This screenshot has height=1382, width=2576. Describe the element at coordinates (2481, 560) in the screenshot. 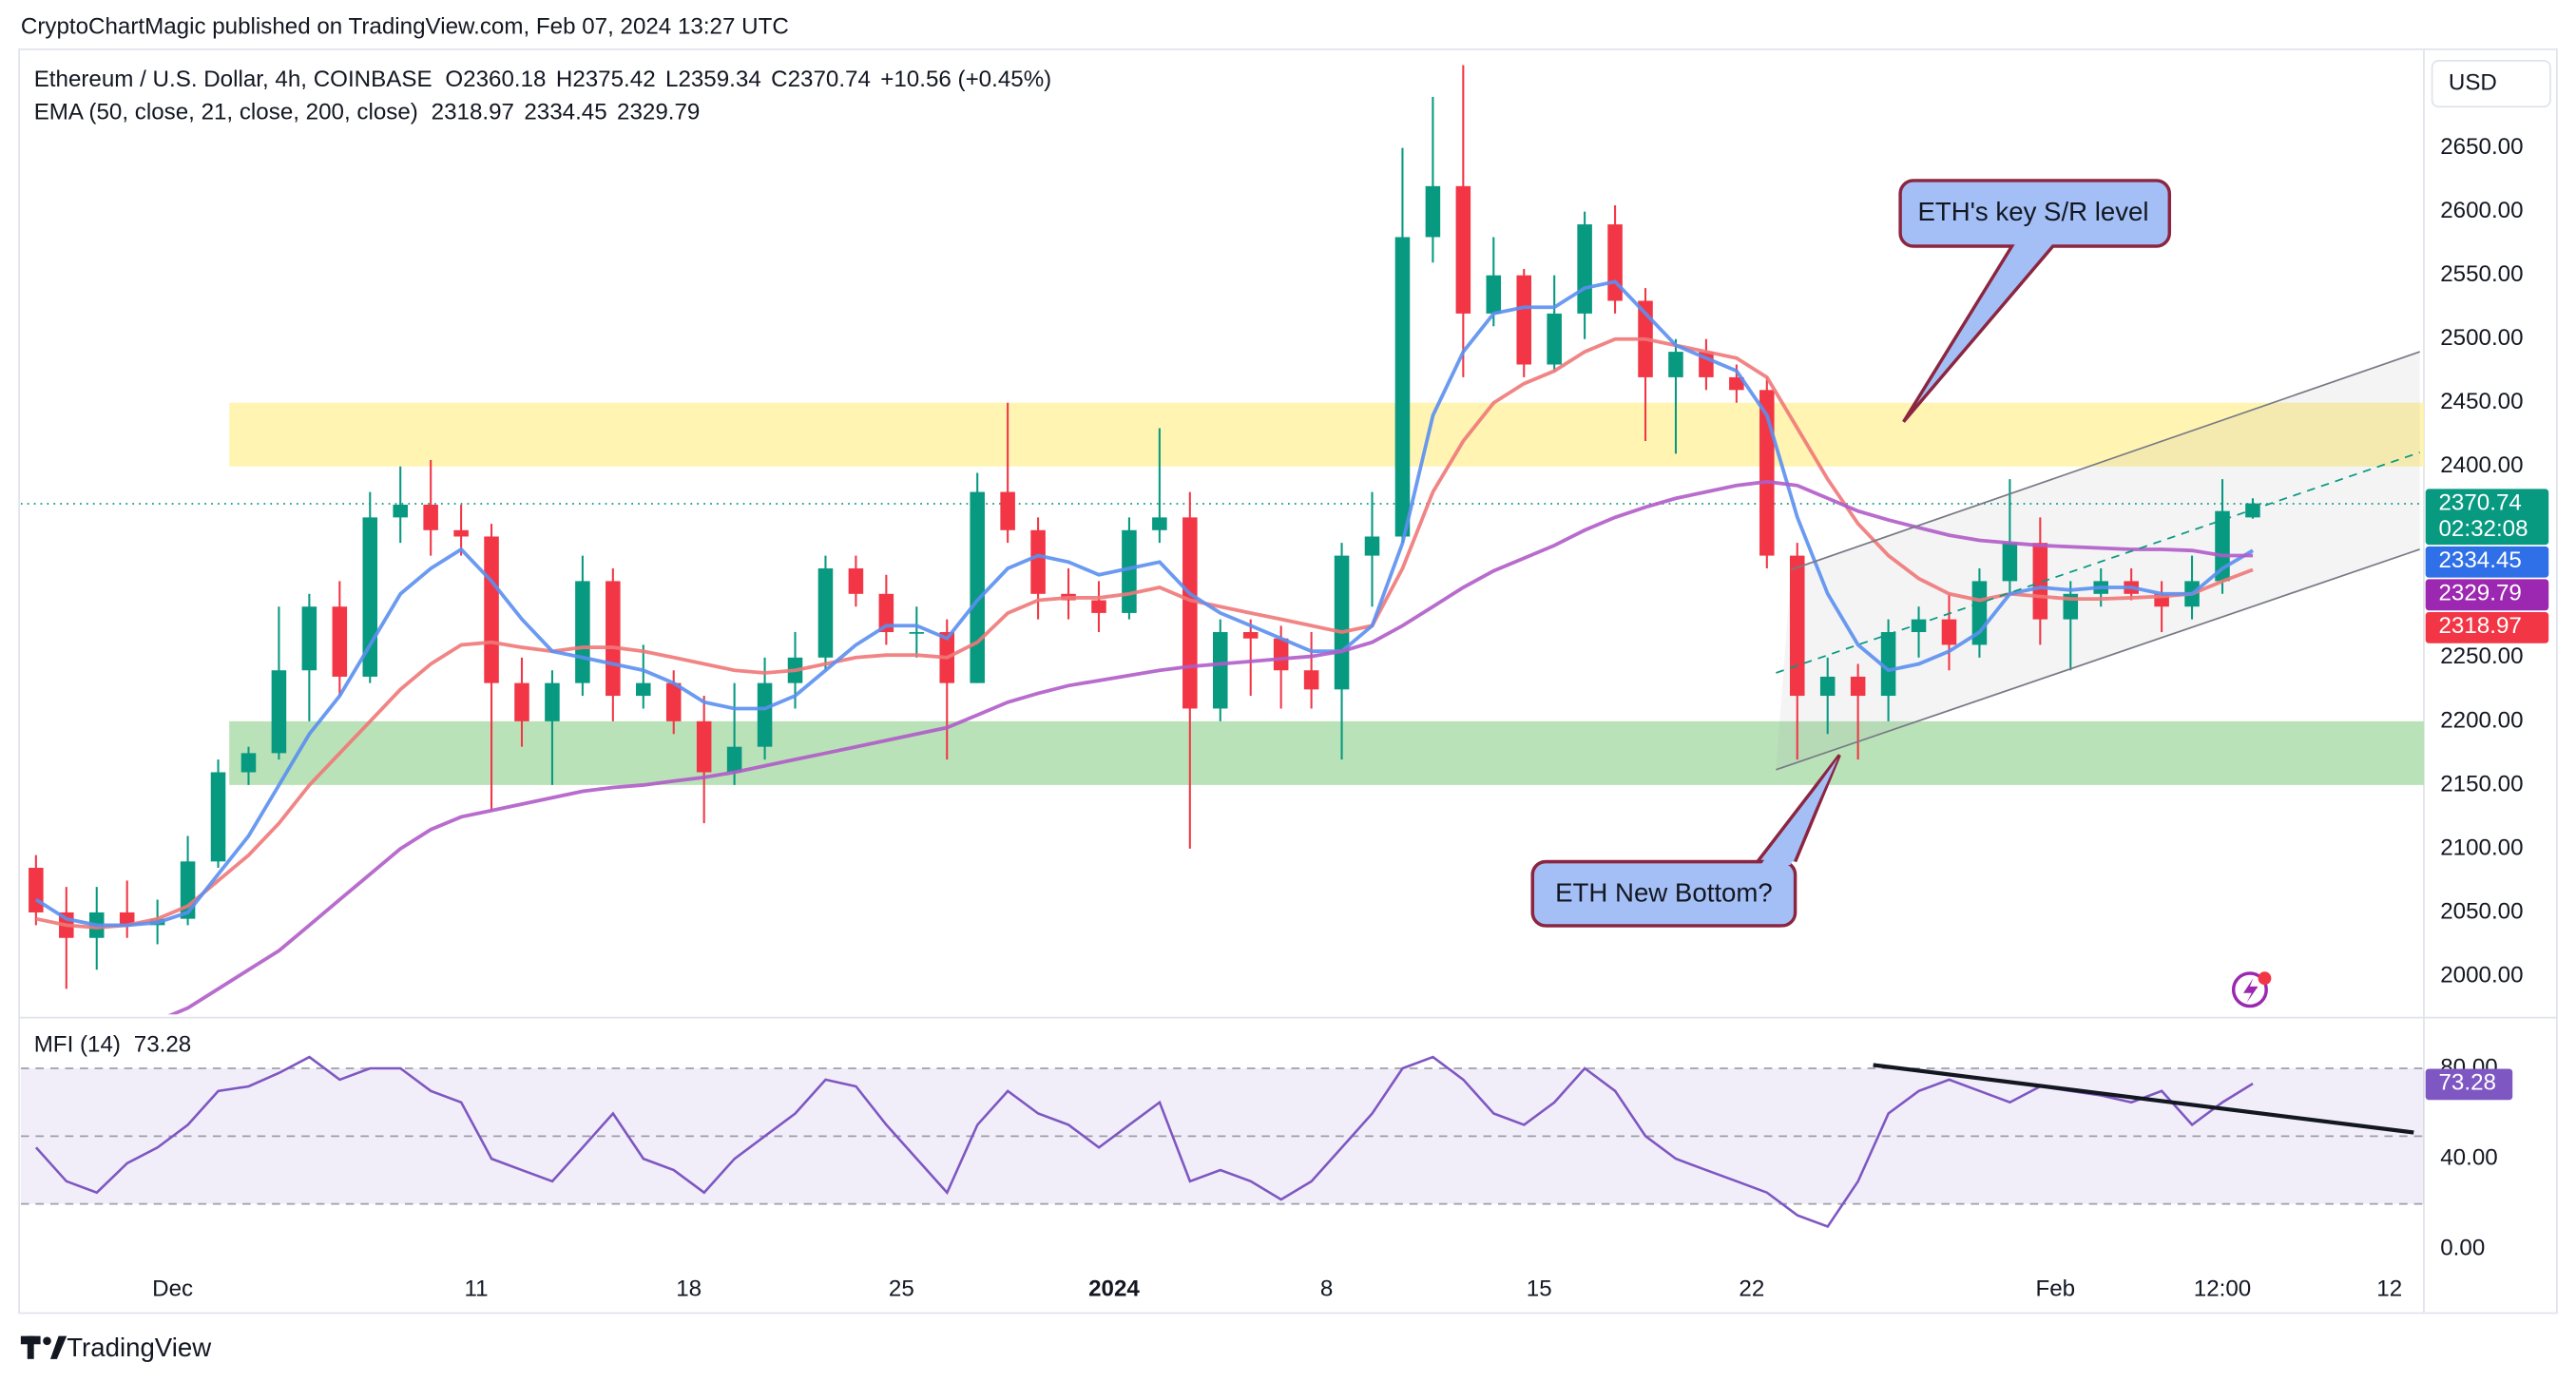

I see `ema-tag-label: 2334.45` at that location.